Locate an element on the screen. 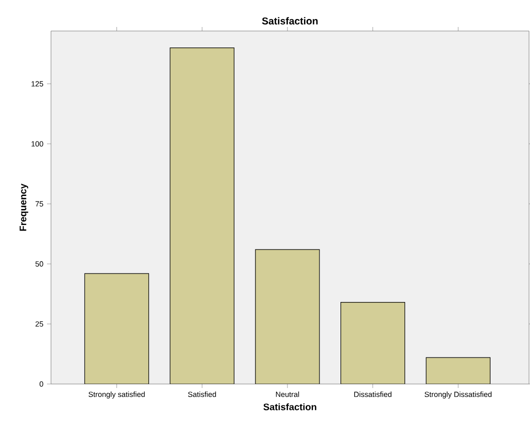  x-axis-title: Satisfaction is located at coordinates (289, 406).